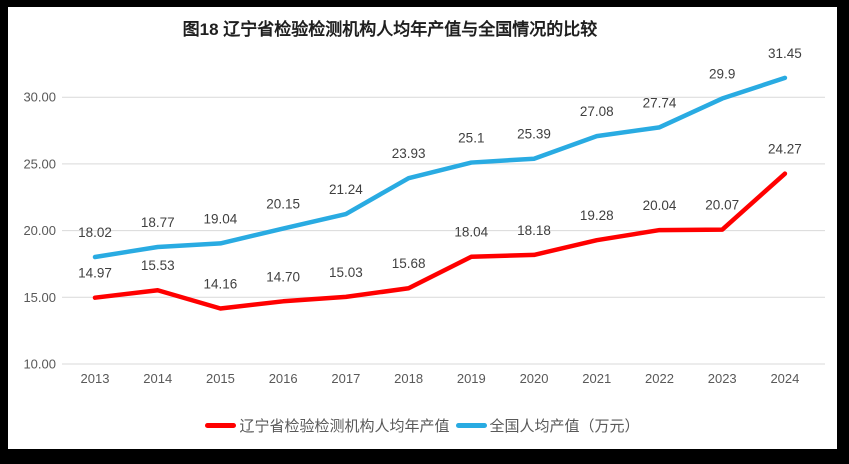 The width and height of the screenshot is (849, 464). What do you see at coordinates (409, 263) in the screenshot?
I see `data-label-series-0: 15.68` at bounding box center [409, 263].